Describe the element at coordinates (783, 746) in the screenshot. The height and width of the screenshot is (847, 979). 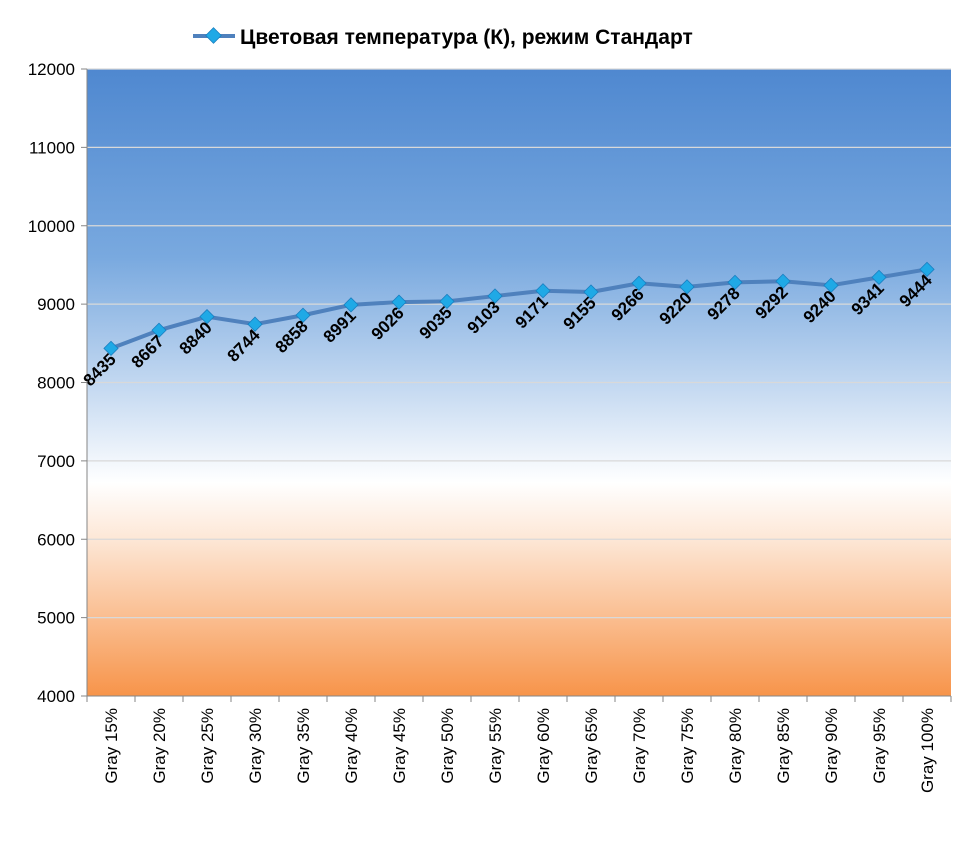
I see `x-tick-label: Gray 85%` at that location.